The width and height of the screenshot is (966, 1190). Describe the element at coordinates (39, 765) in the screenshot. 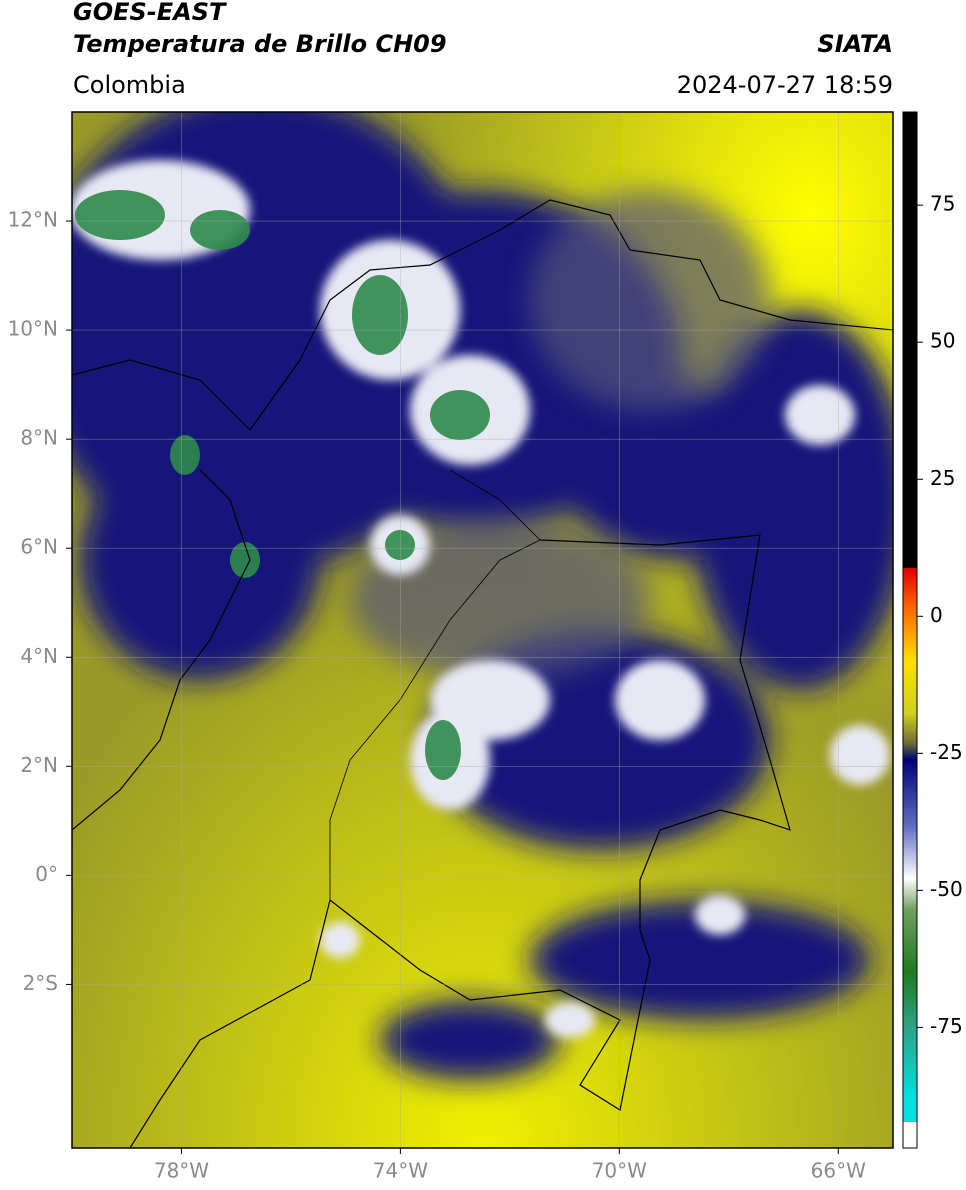

I see `y-tick-label: 2°N` at that location.